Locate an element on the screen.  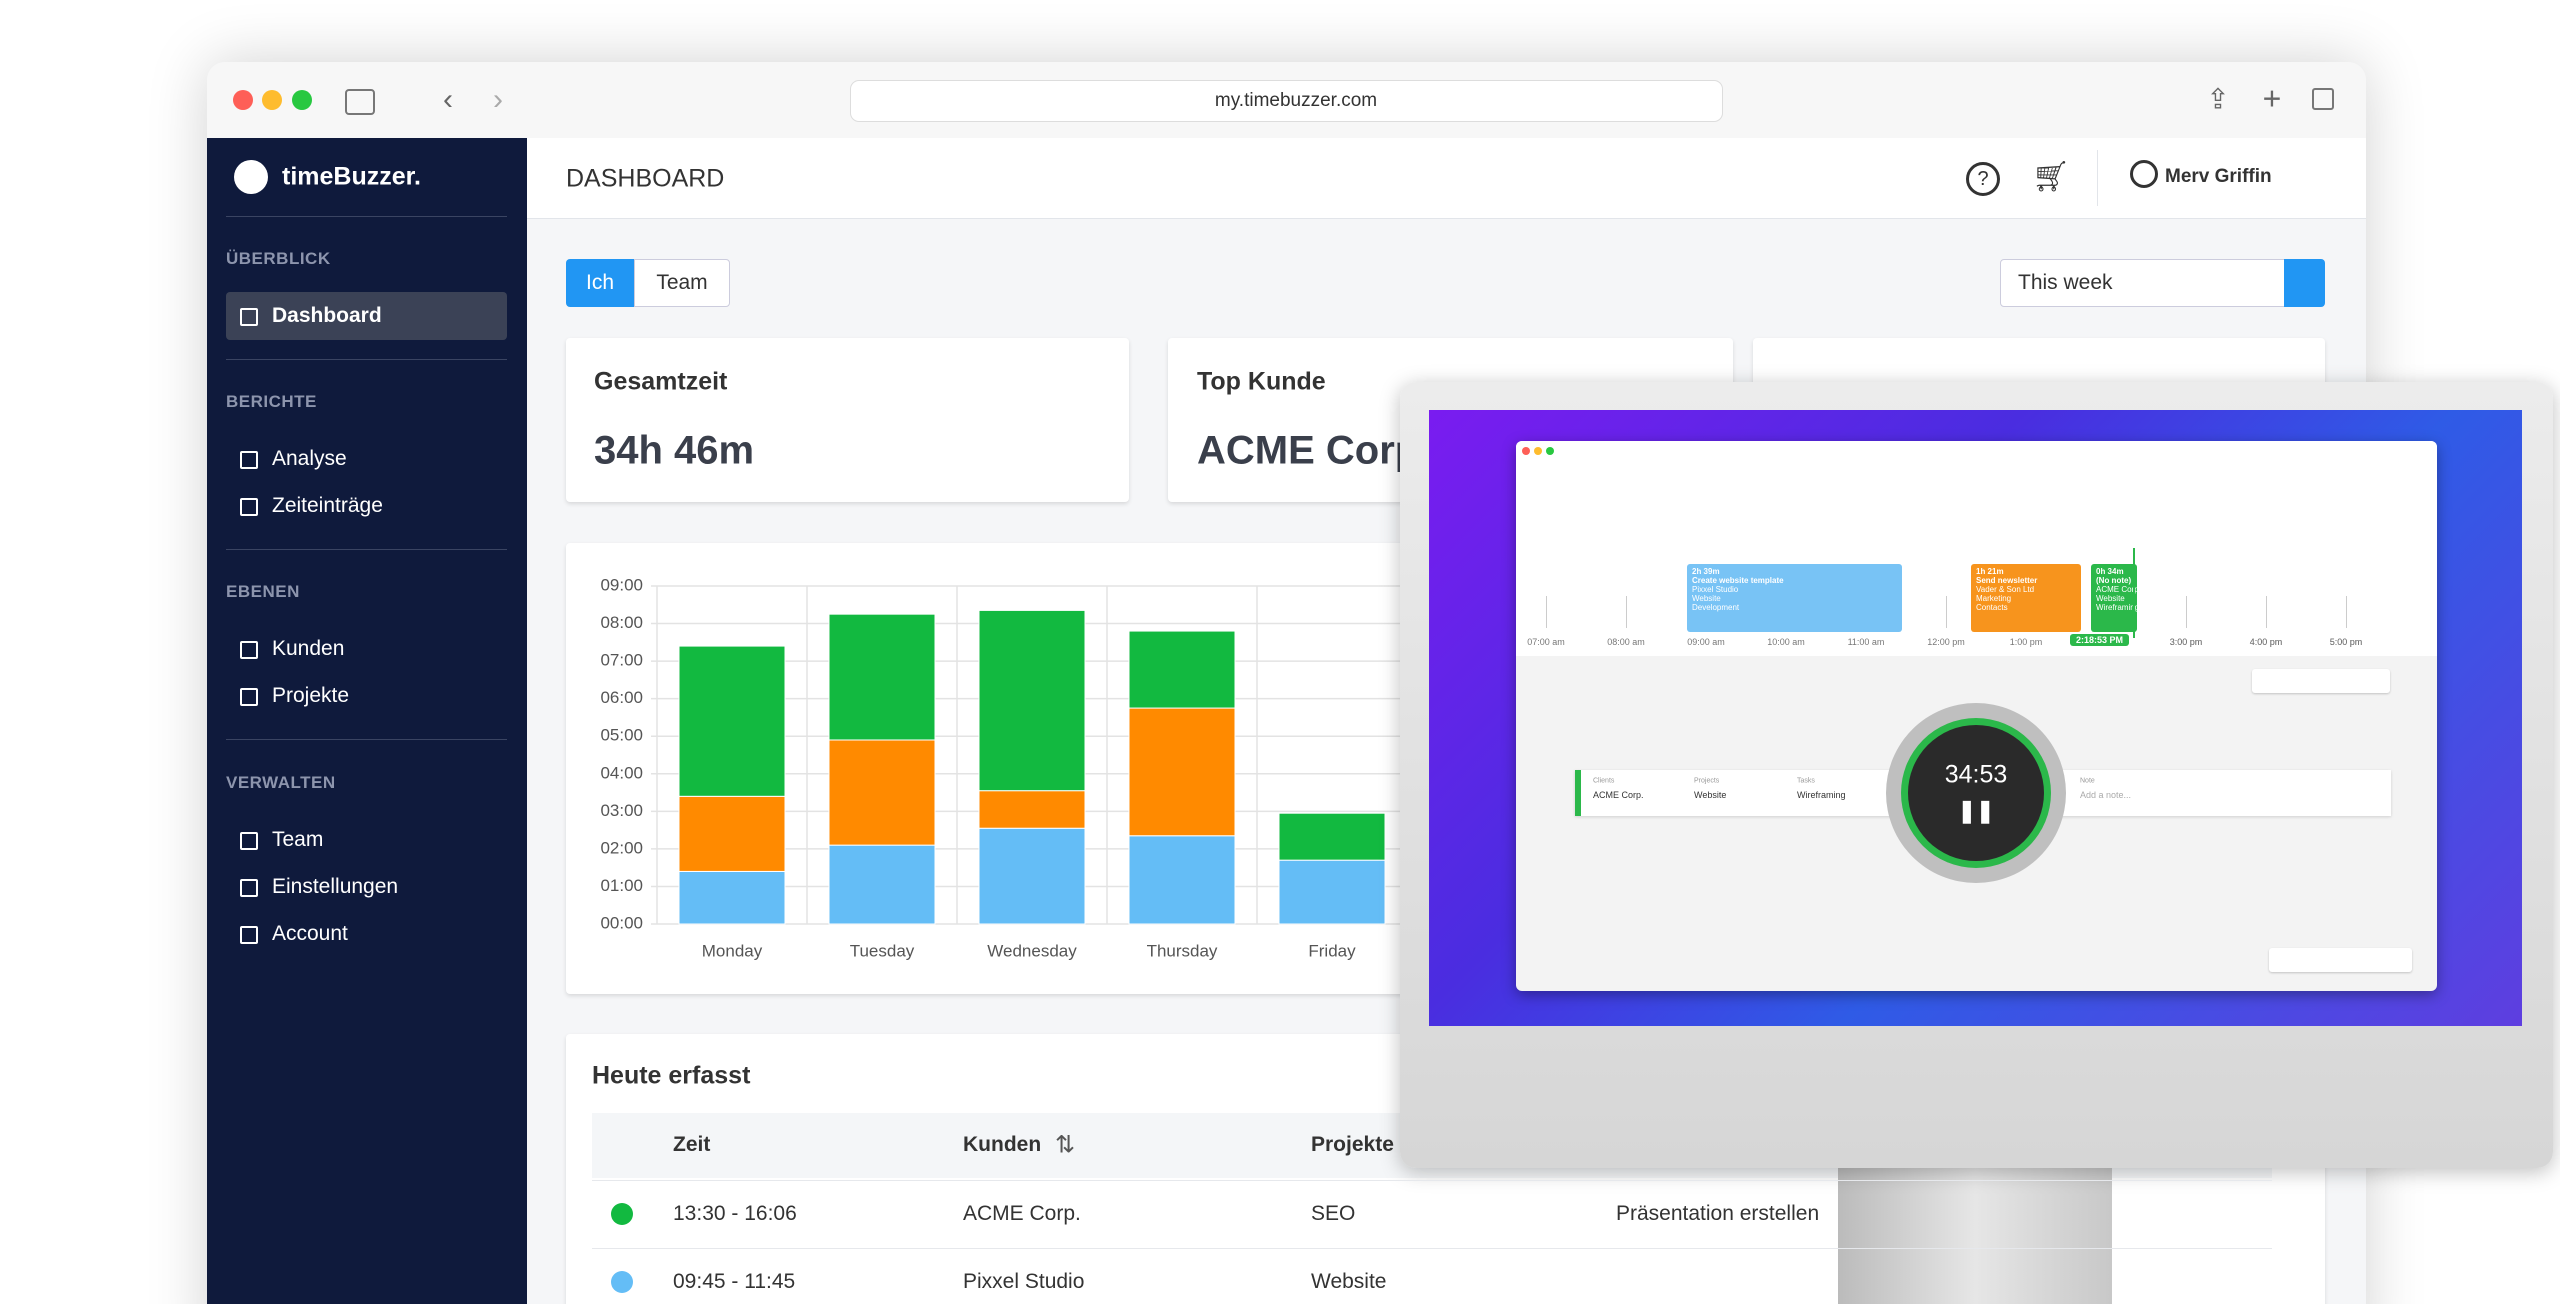
nav-item: Zeiteinträge is located at coordinates (327, 505).